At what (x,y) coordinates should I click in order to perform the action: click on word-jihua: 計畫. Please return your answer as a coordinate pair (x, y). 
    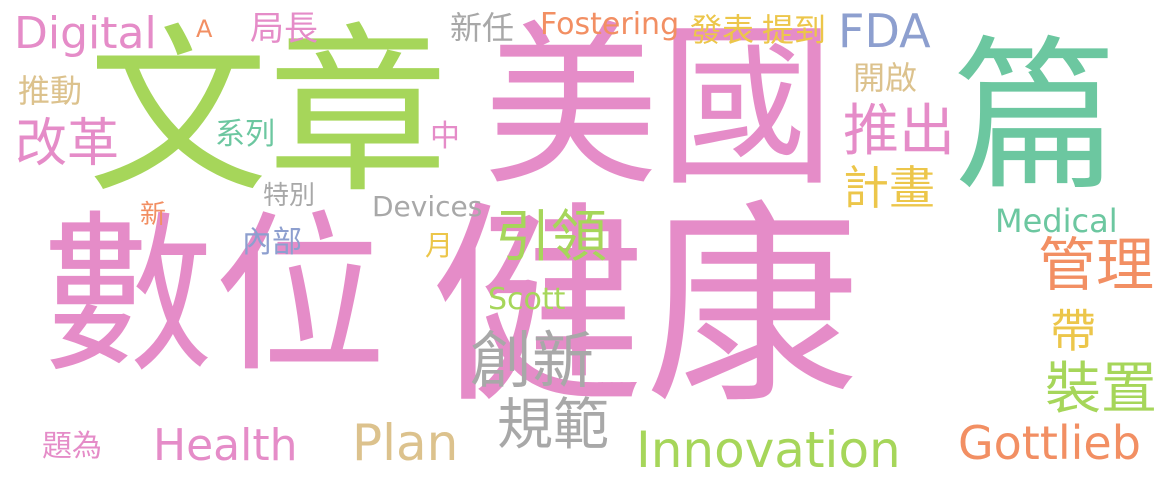
    Looking at the image, I should click on (889, 188).